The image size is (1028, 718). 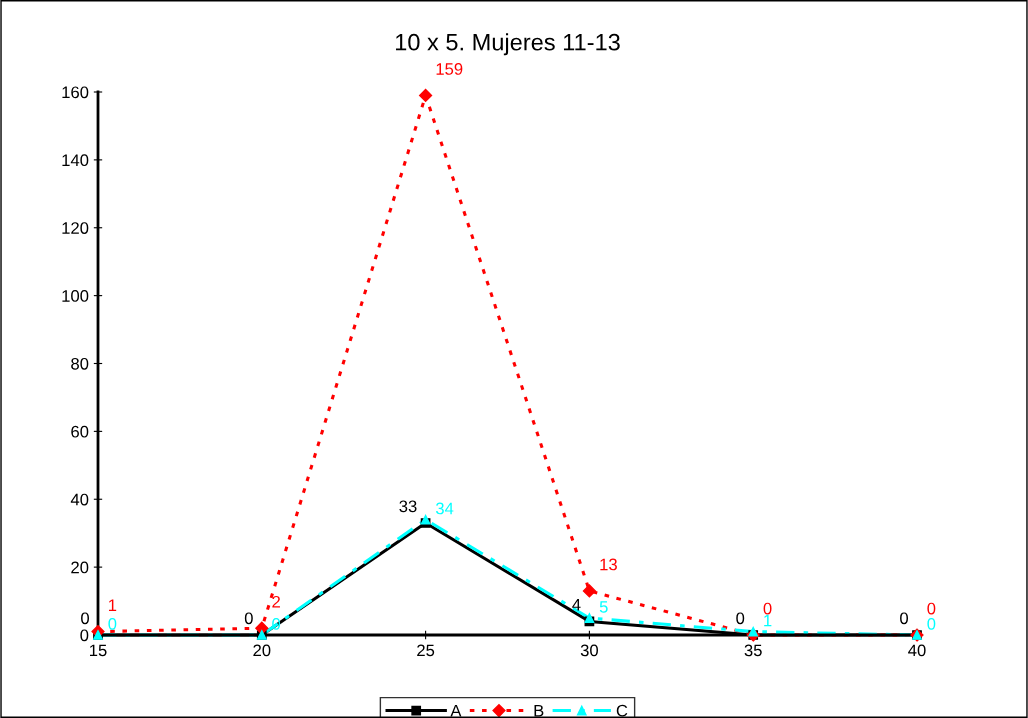 I want to click on y-tick-label: 80, so click(x=80, y=363).